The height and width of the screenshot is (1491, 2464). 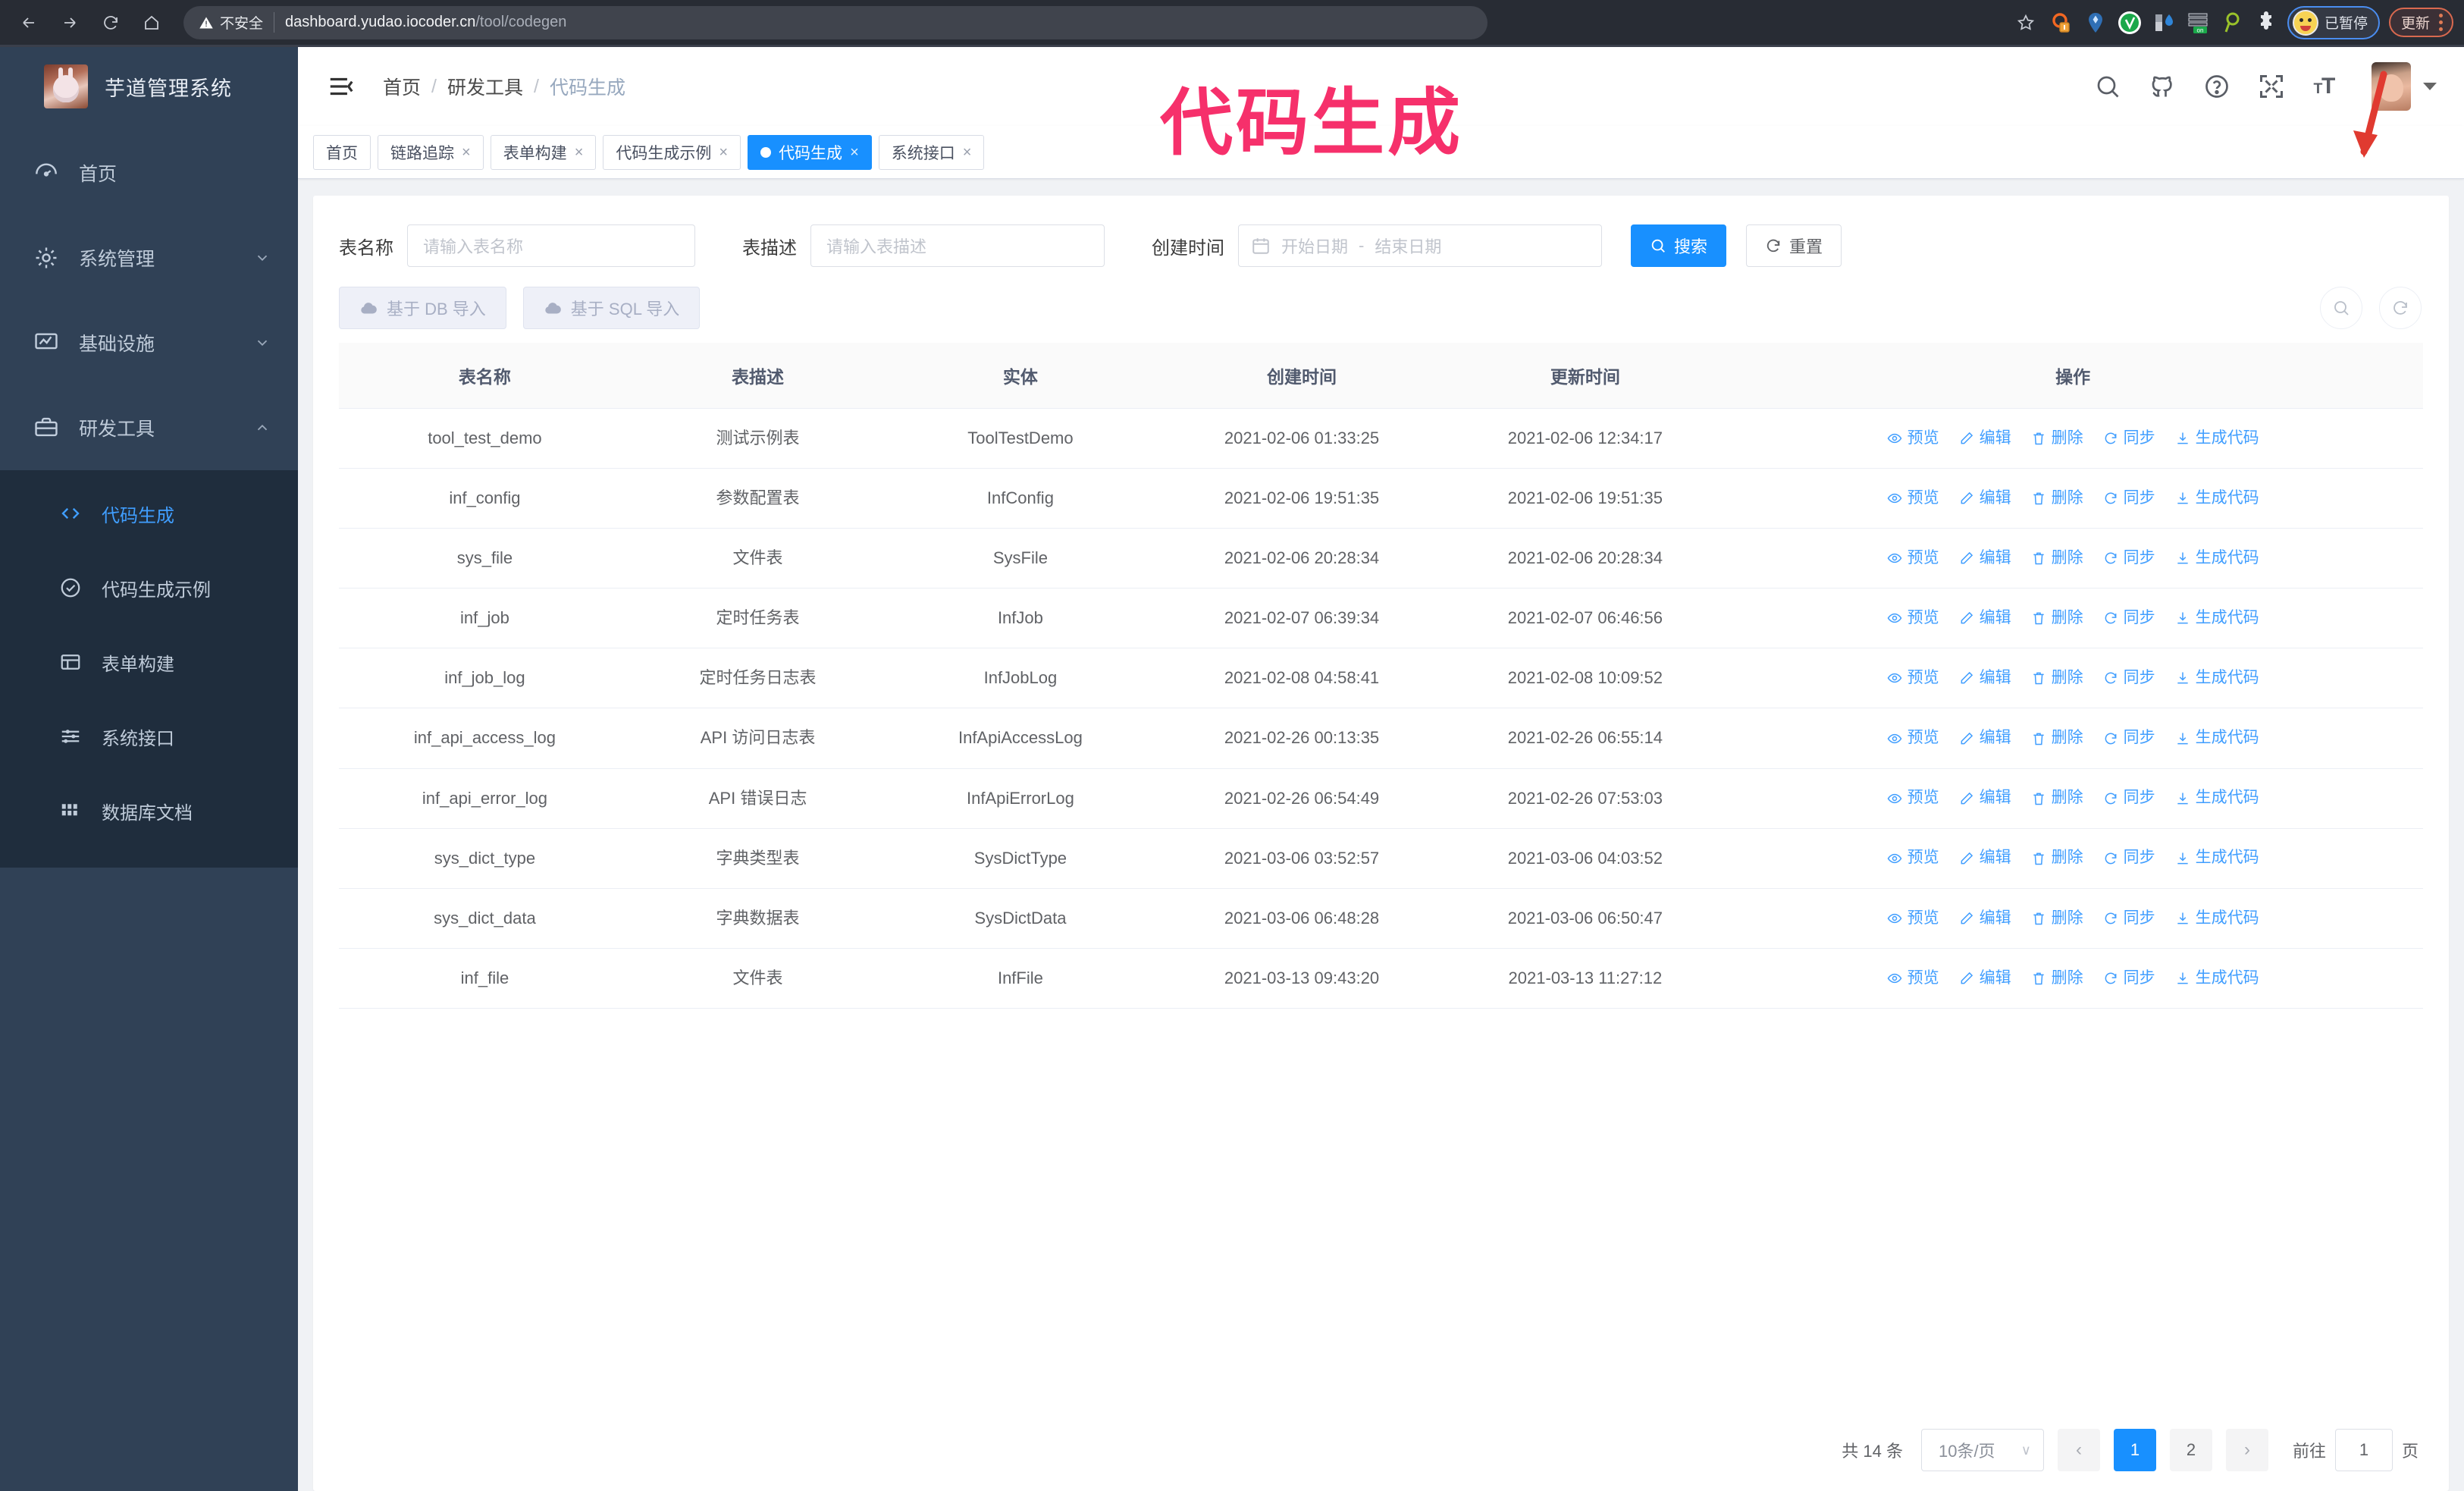 I want to click on tab-home: 首页, so click(x=342, y=152).